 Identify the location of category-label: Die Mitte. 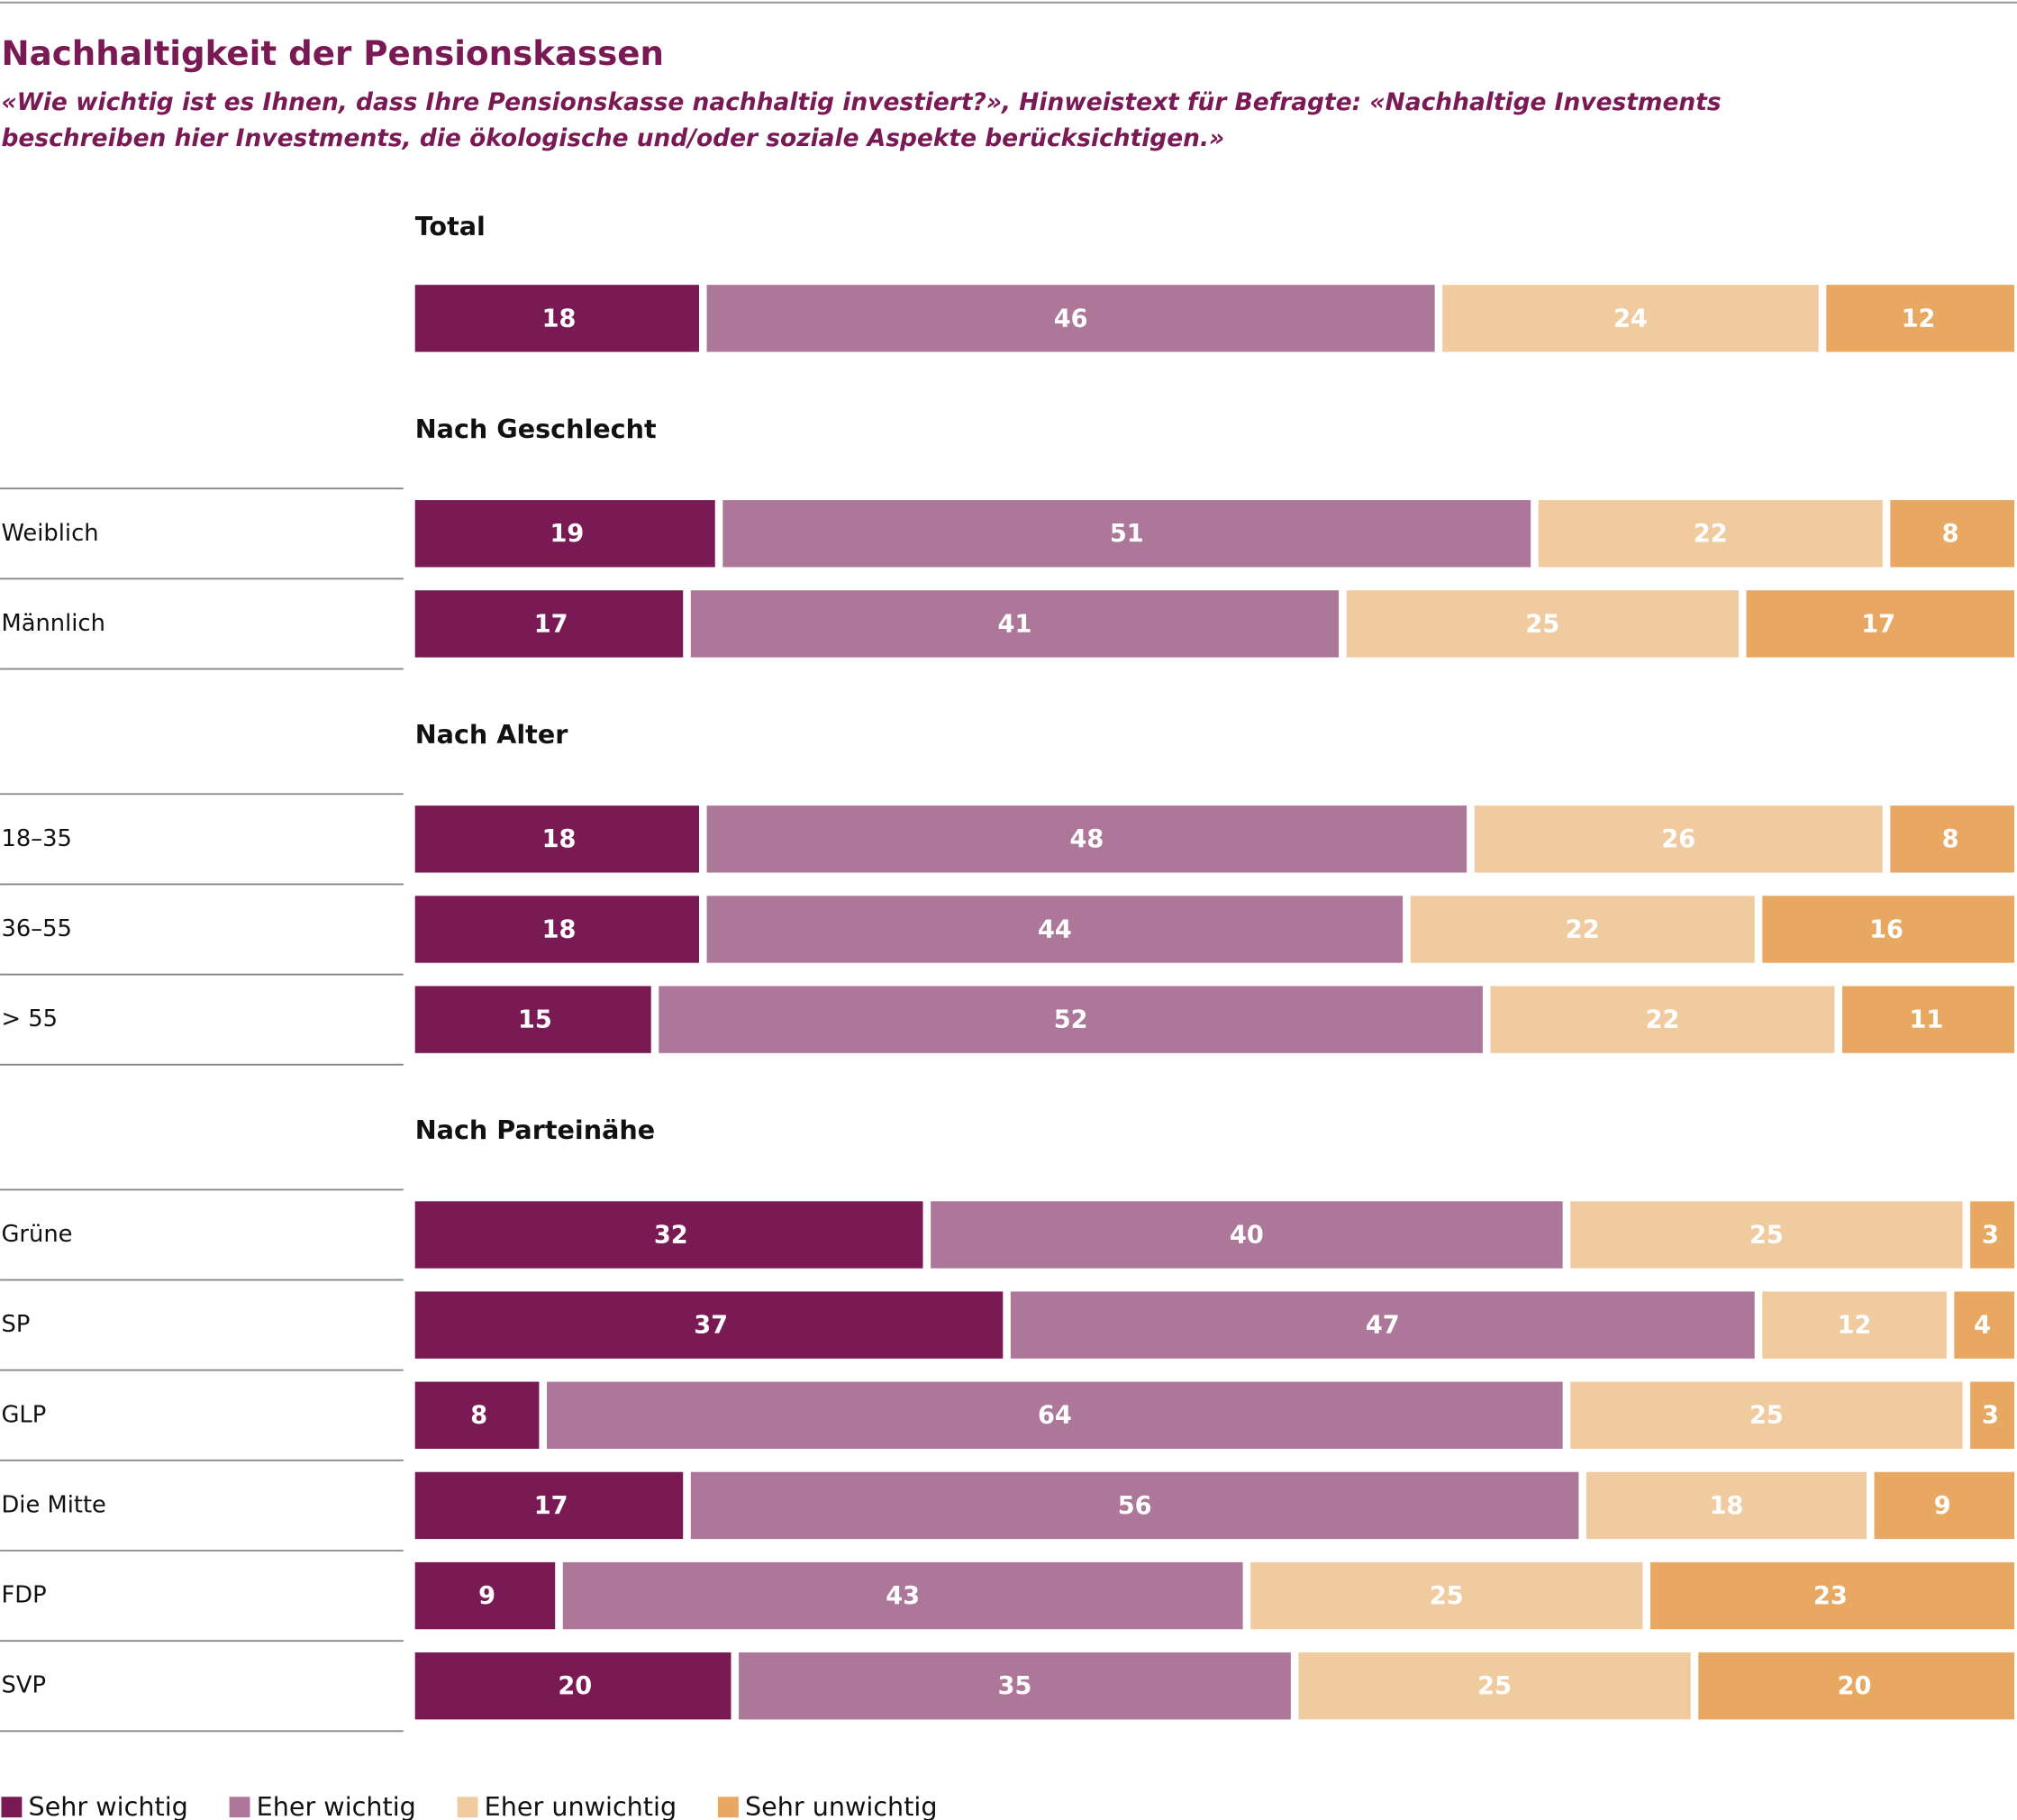
(53, 1504).